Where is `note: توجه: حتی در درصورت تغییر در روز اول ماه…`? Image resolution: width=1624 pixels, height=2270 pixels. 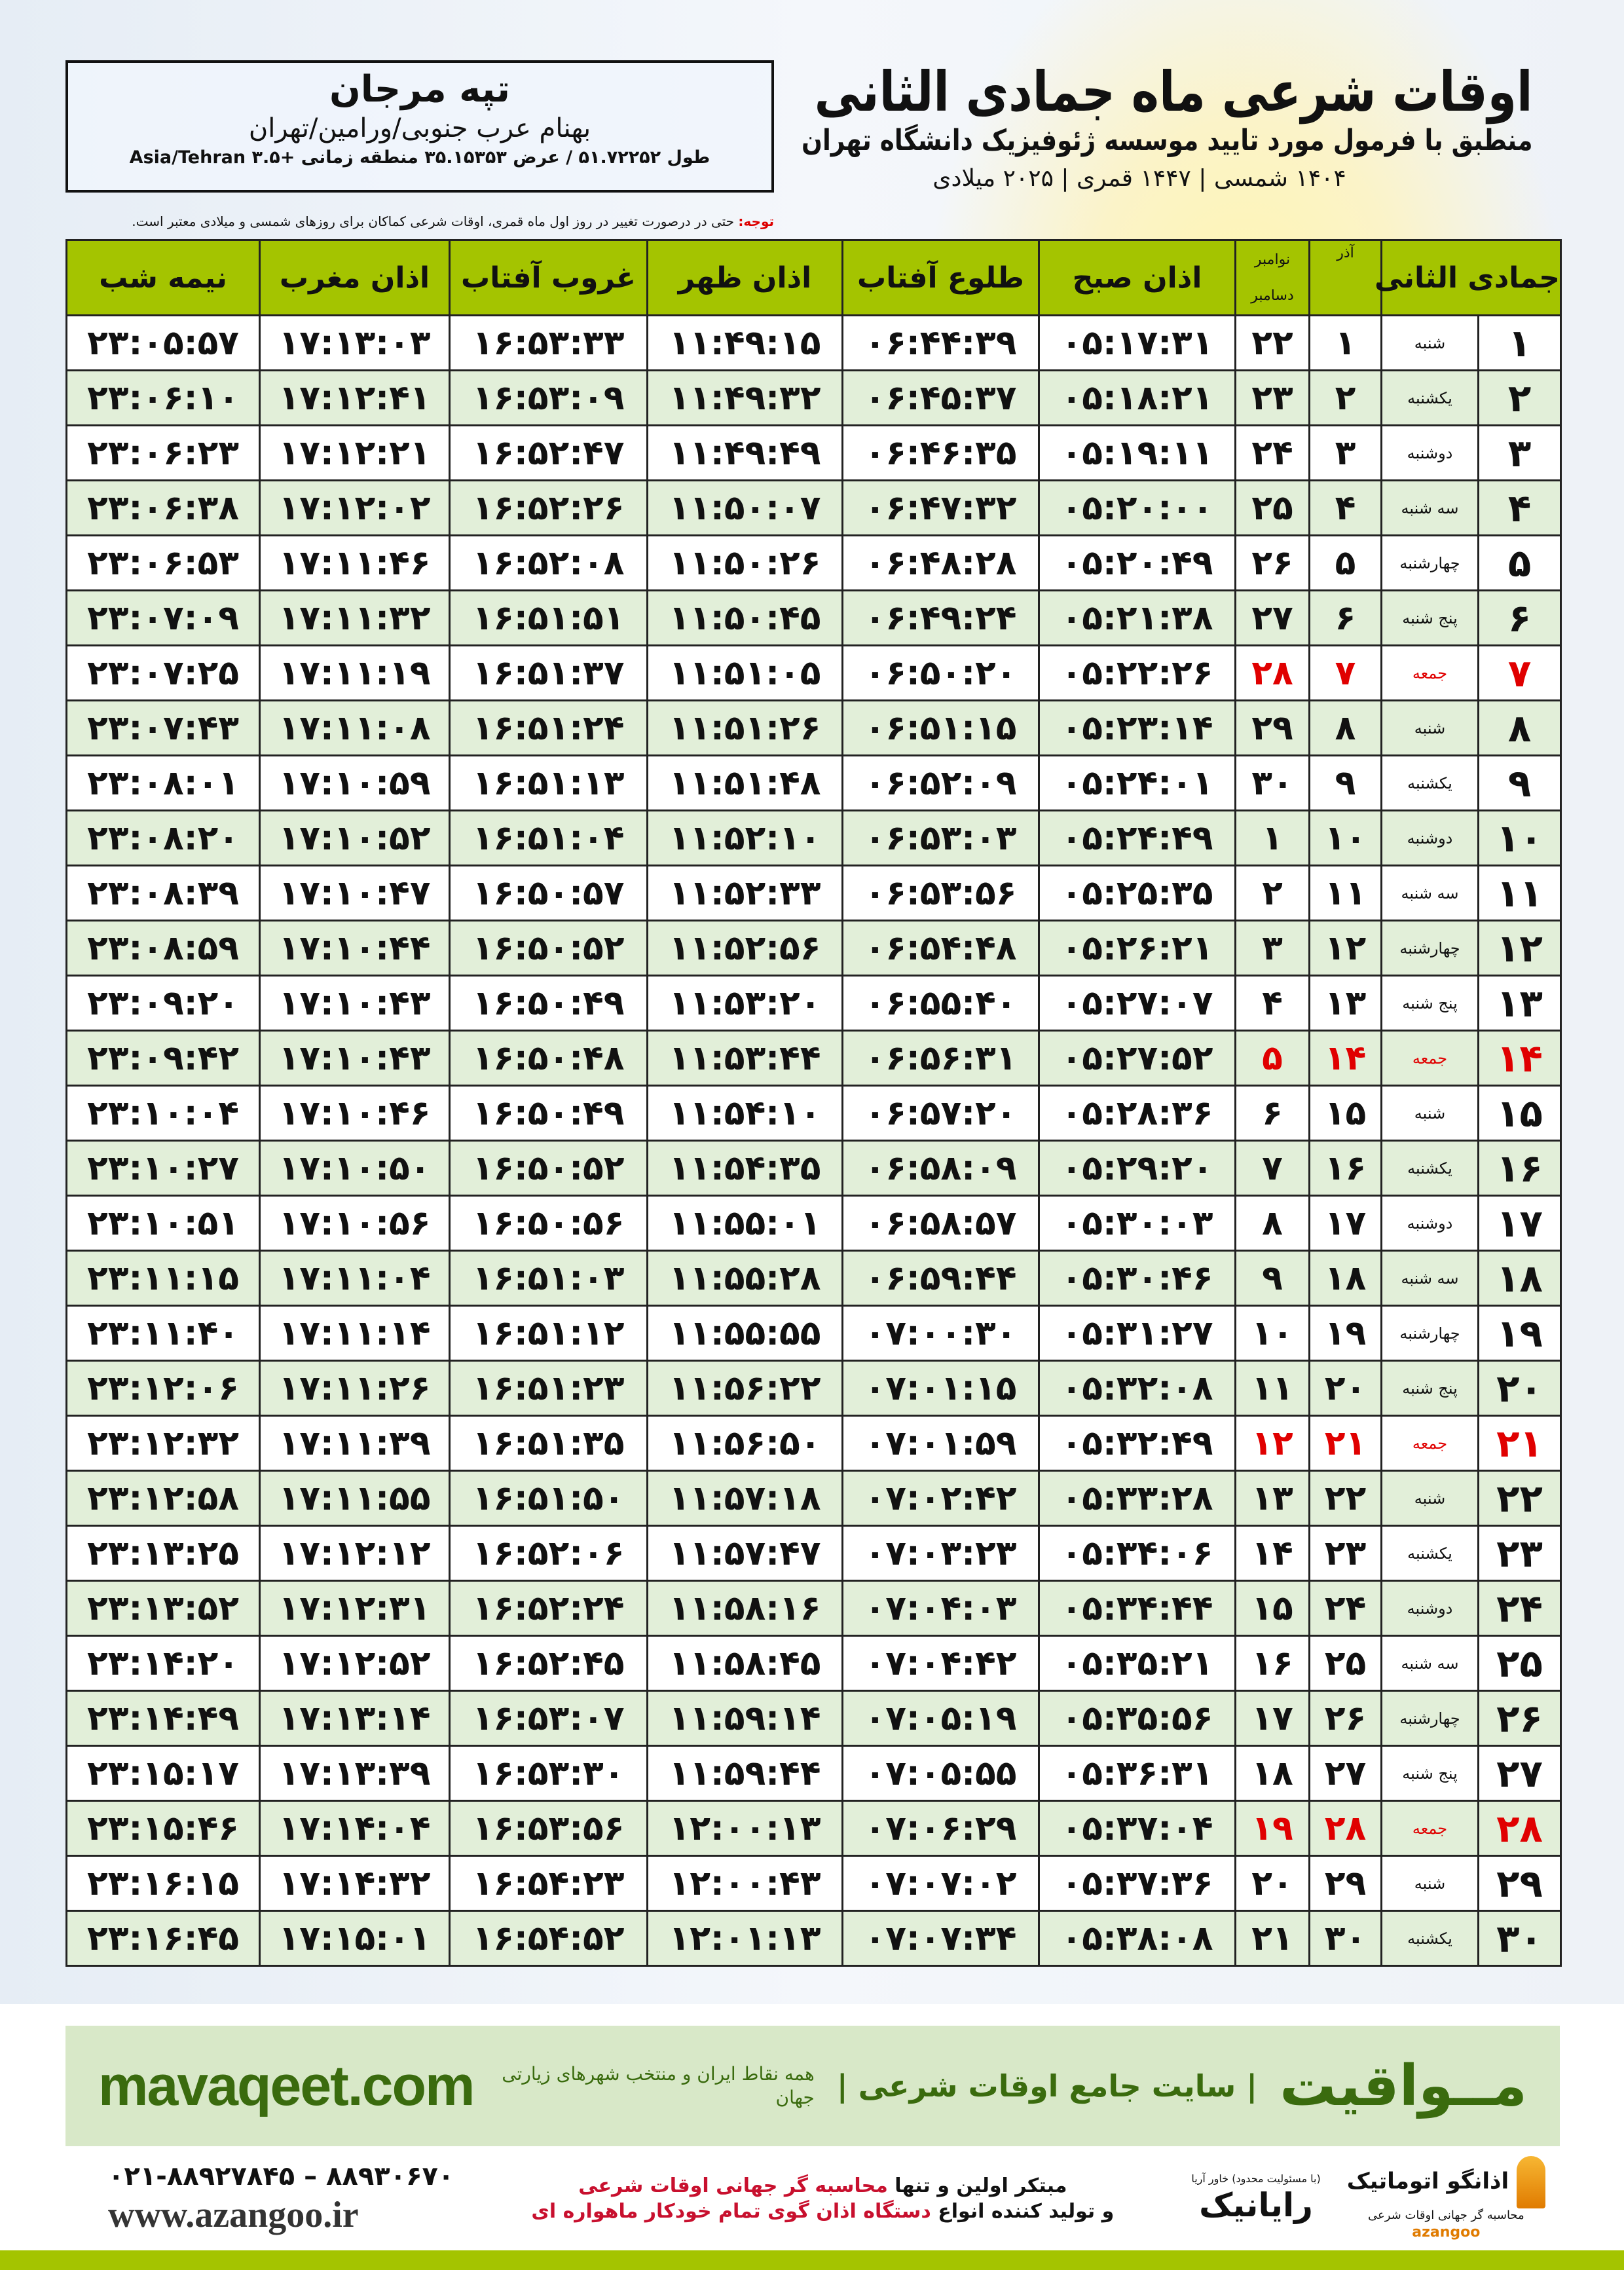 note: توجه: حتی در درصورت تغییر در روز اول ماه… is located at coordinates (400, 221).